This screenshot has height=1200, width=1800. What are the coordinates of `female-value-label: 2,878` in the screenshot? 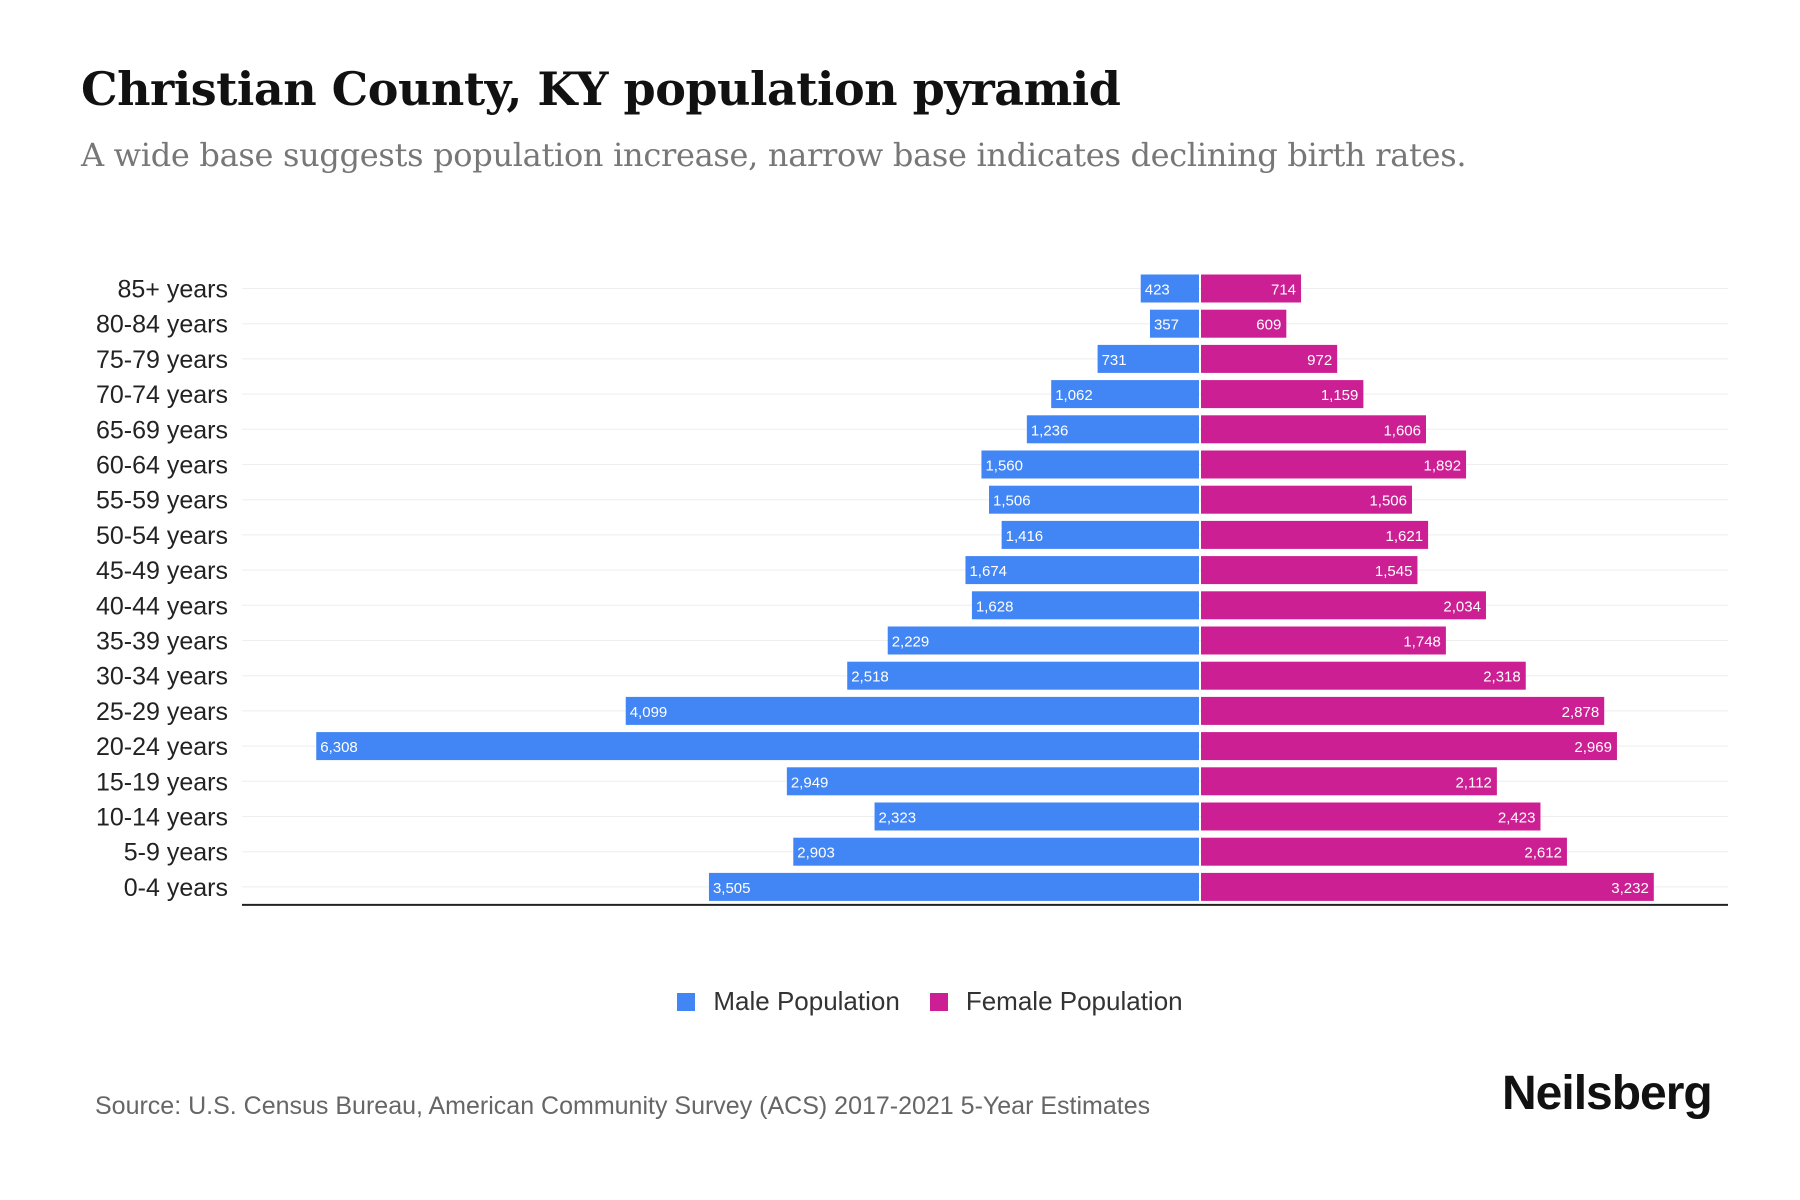 It's located at (1581, 712).